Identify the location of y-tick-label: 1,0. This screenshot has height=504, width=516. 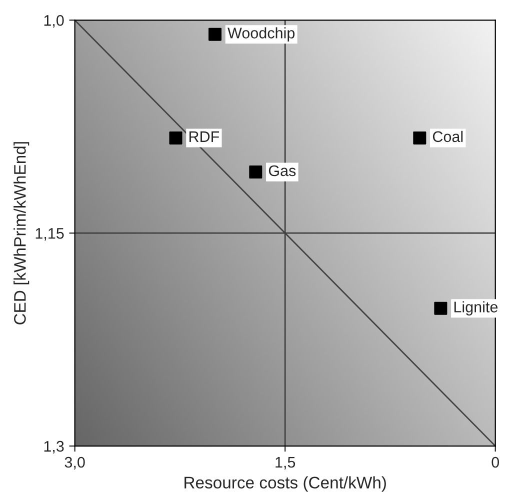
(54, 21).